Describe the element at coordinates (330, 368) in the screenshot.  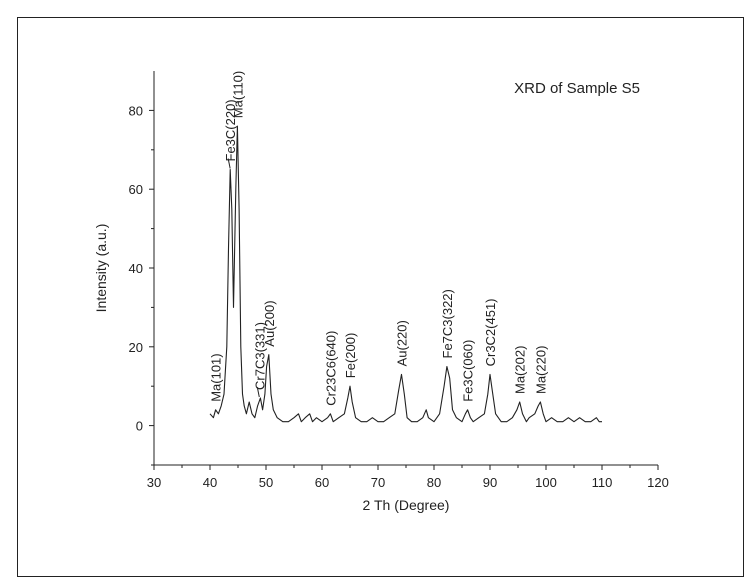
I see `peak-label: Cr23C6(640)` at that location.